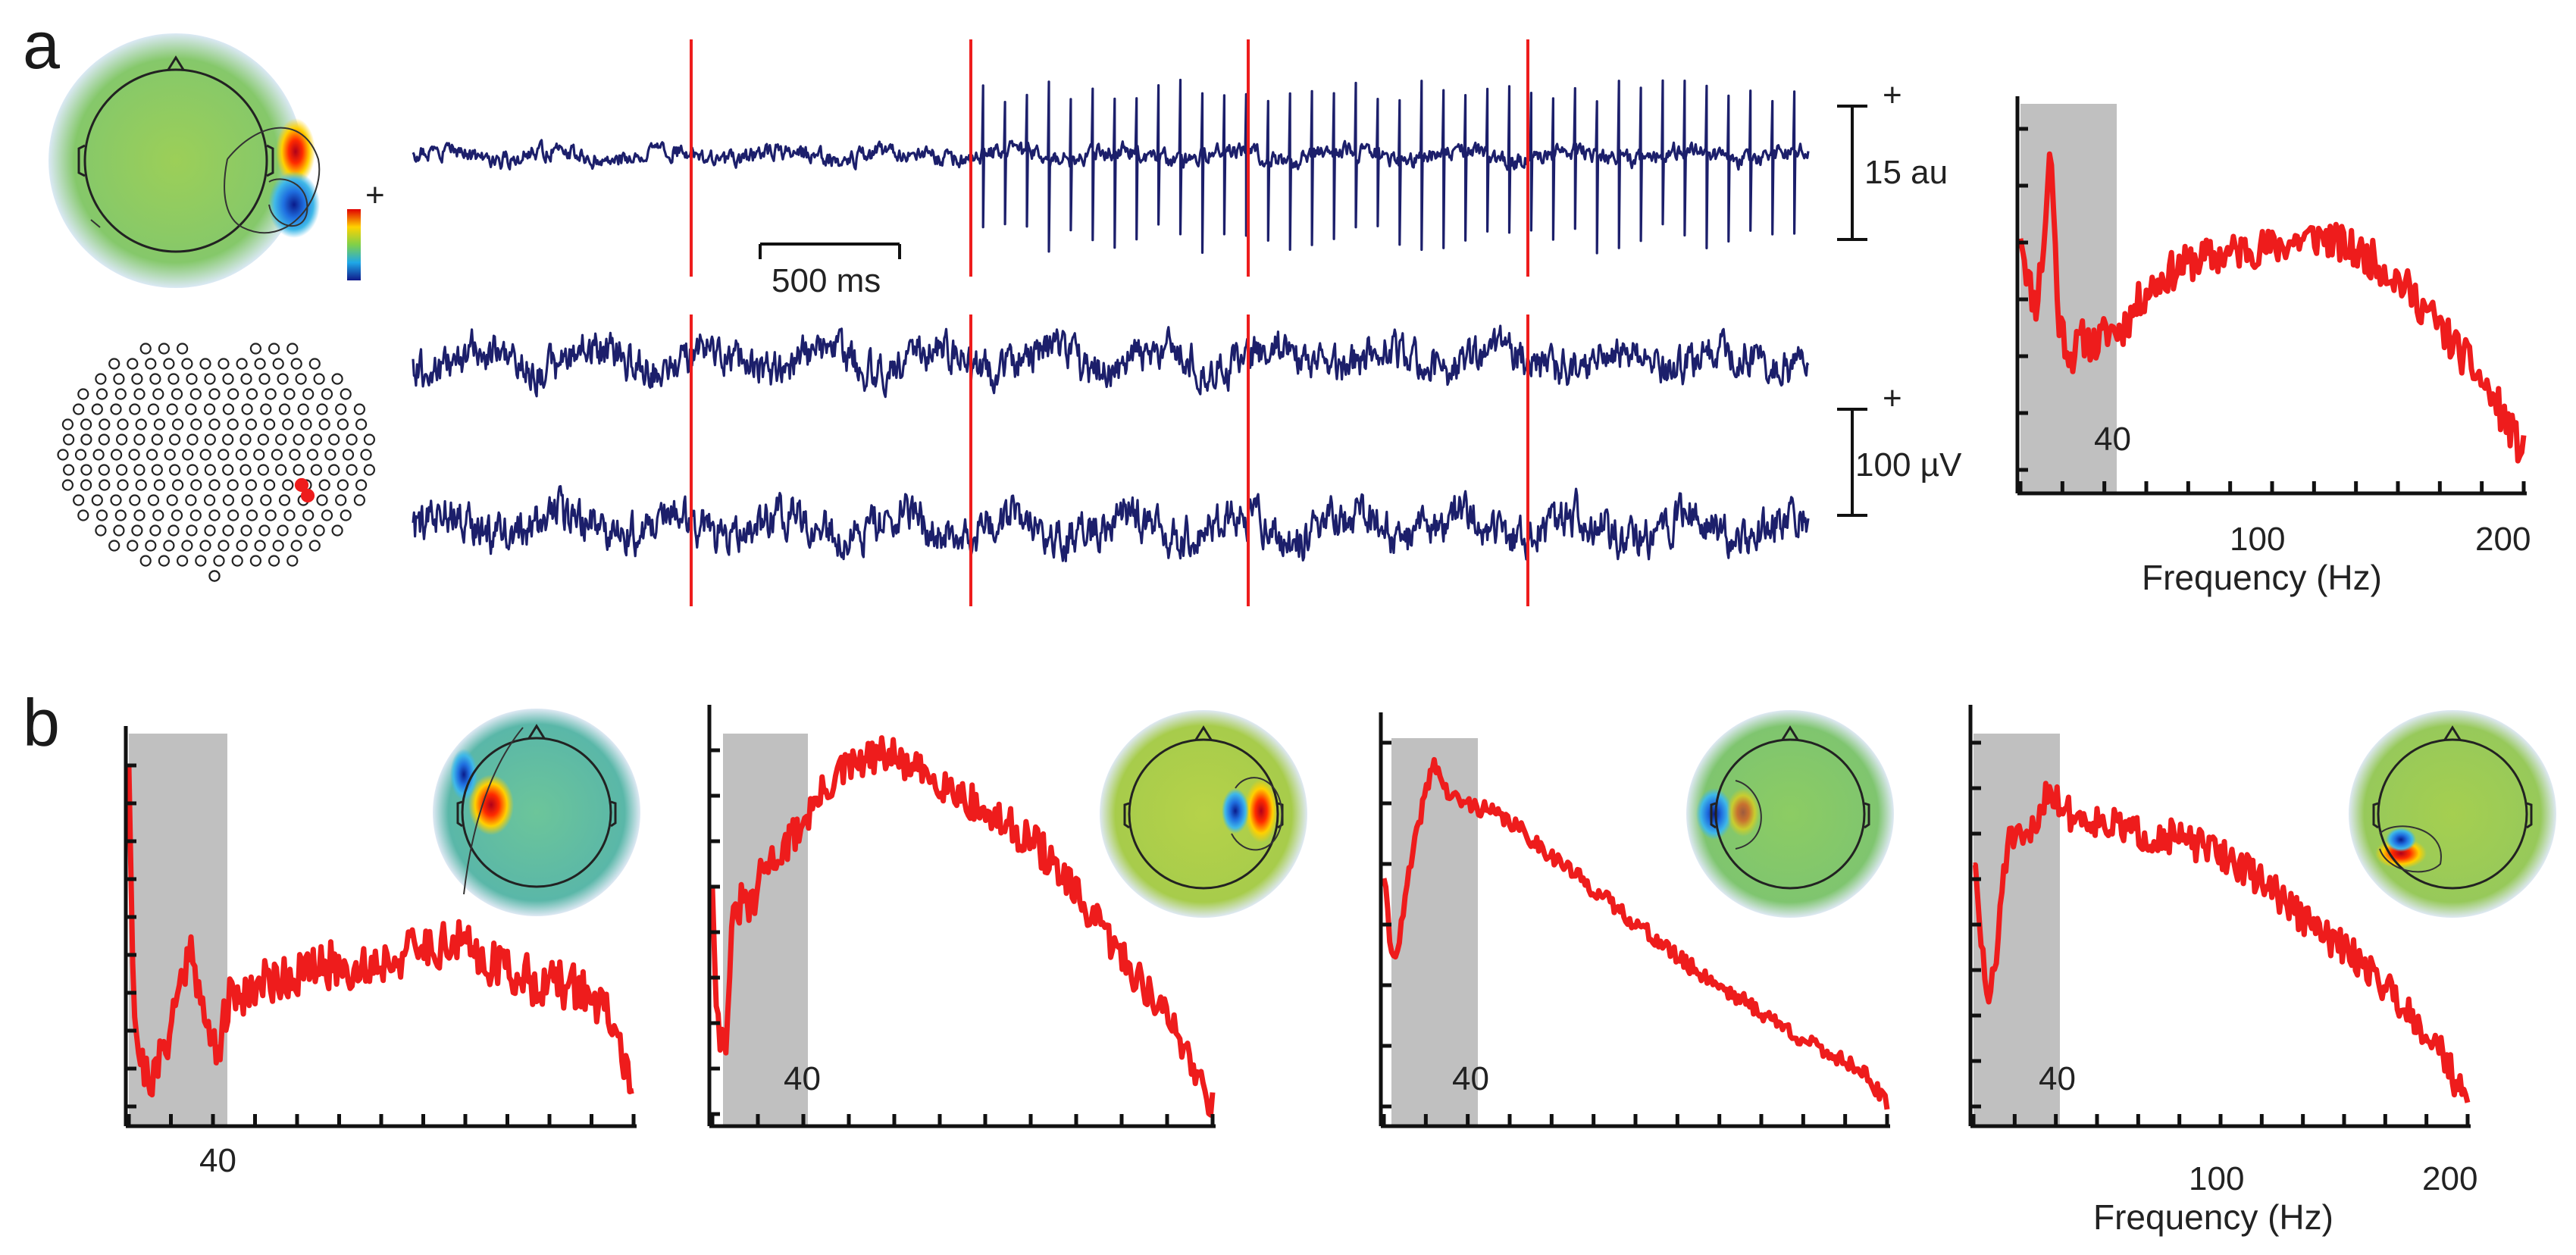  What do you see at coordinates (536, 813) in the screenshot?
I see `topomap-b1` at bounding box center [536, 813].